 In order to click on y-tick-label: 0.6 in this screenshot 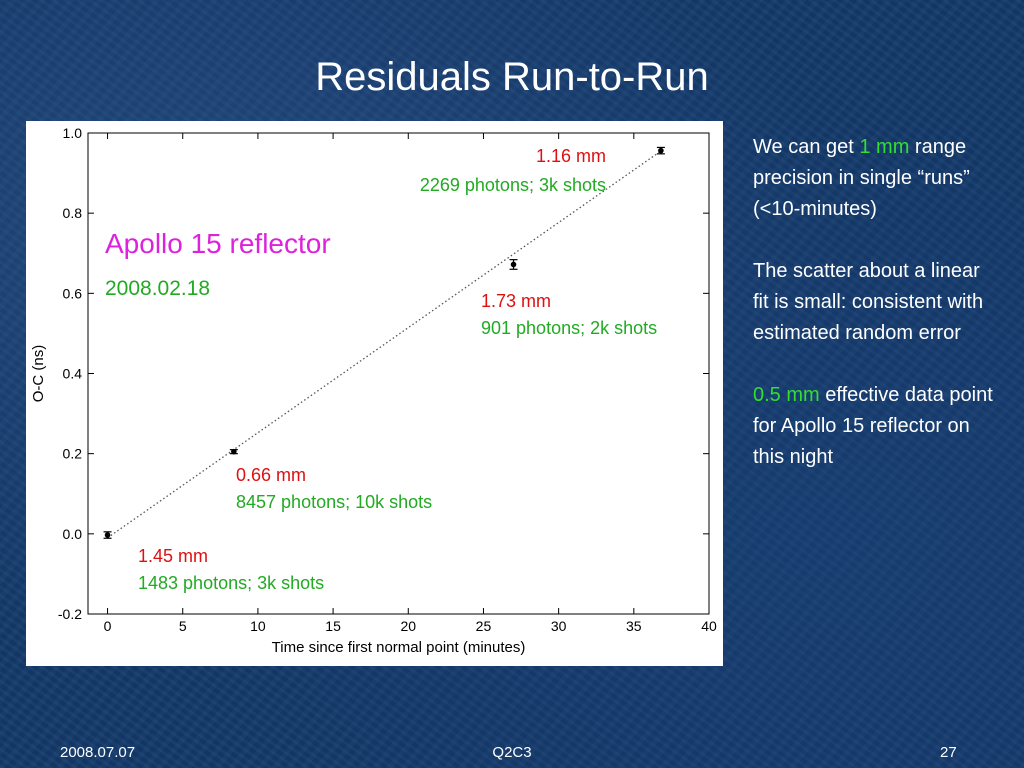, I will do `click(73, 293)`.